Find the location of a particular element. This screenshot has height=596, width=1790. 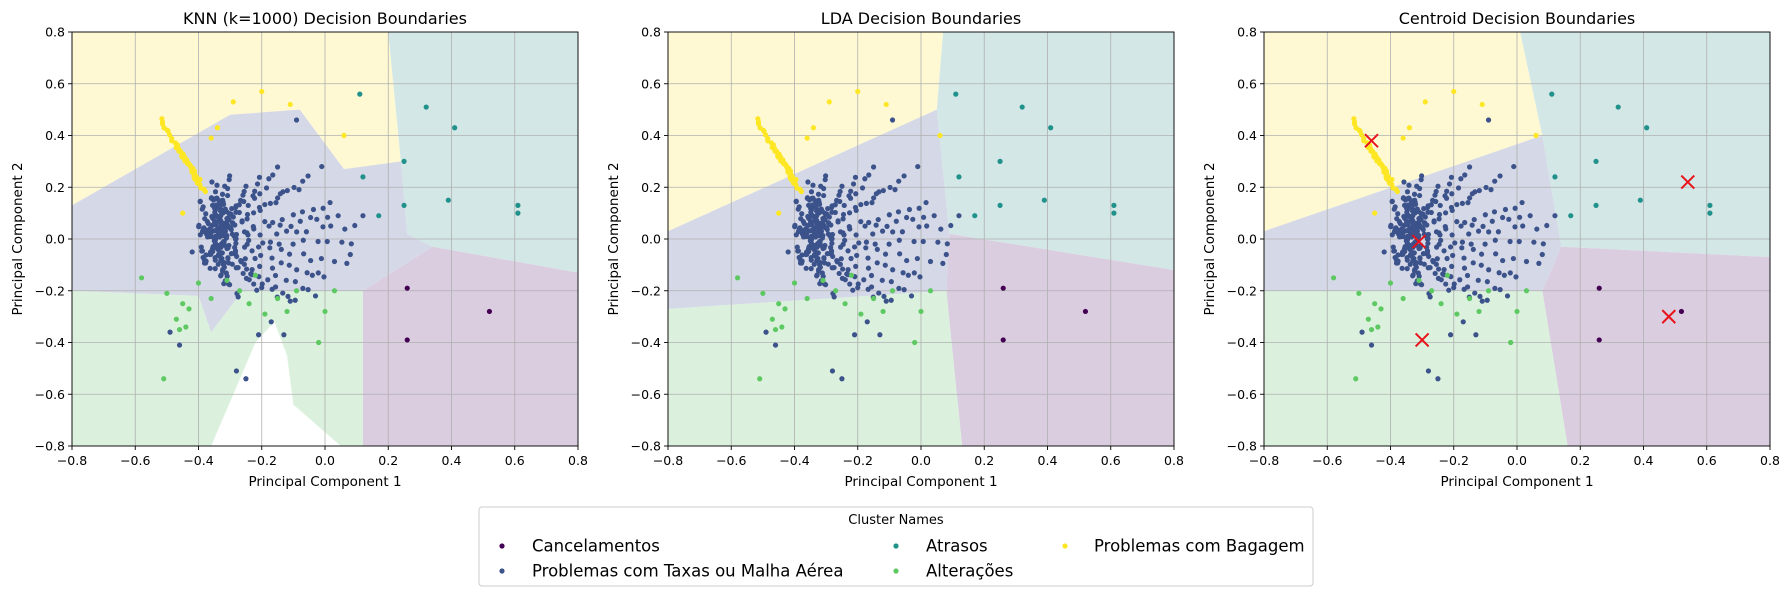

region-alteracoes is located at coordinates (217, 368).